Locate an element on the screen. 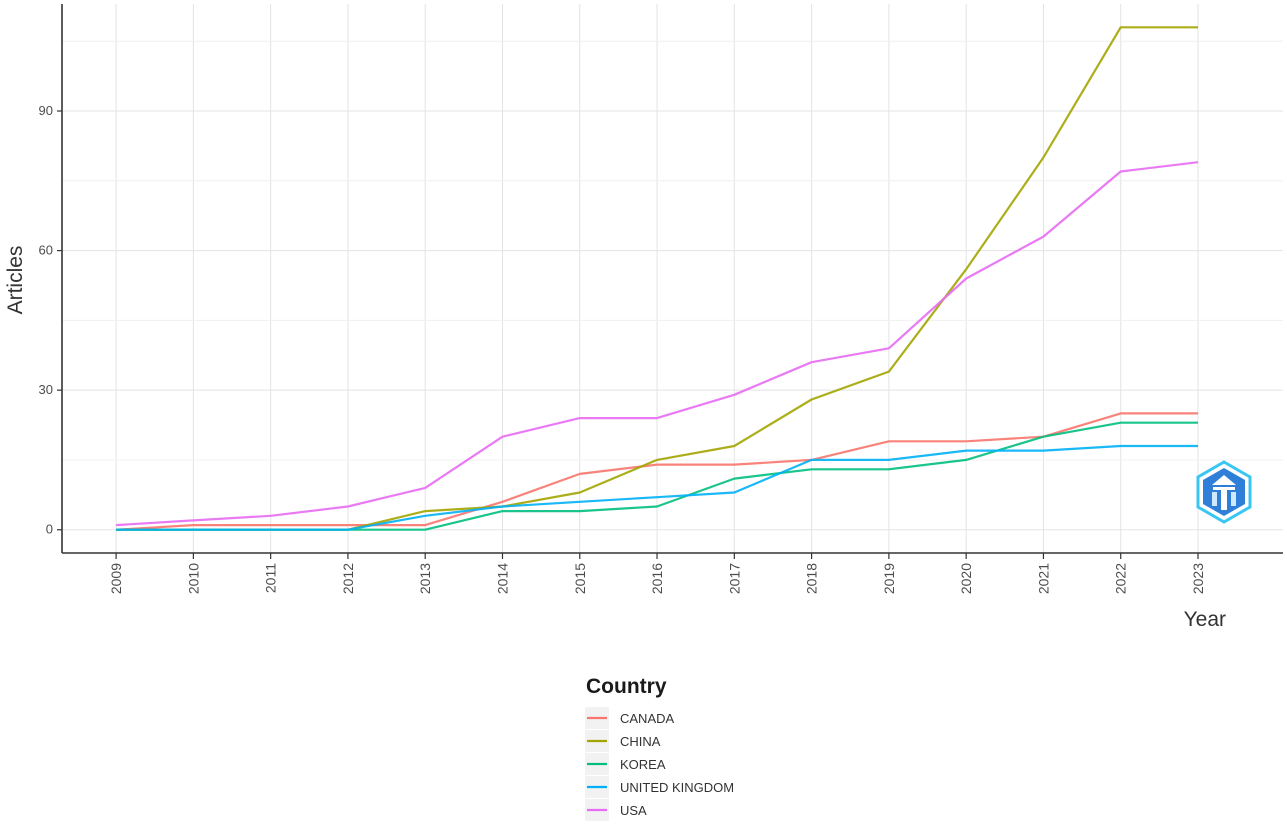 This screenshot has height=825, width=1287. legend-label: CANADA is located at coordinates (647, 718).